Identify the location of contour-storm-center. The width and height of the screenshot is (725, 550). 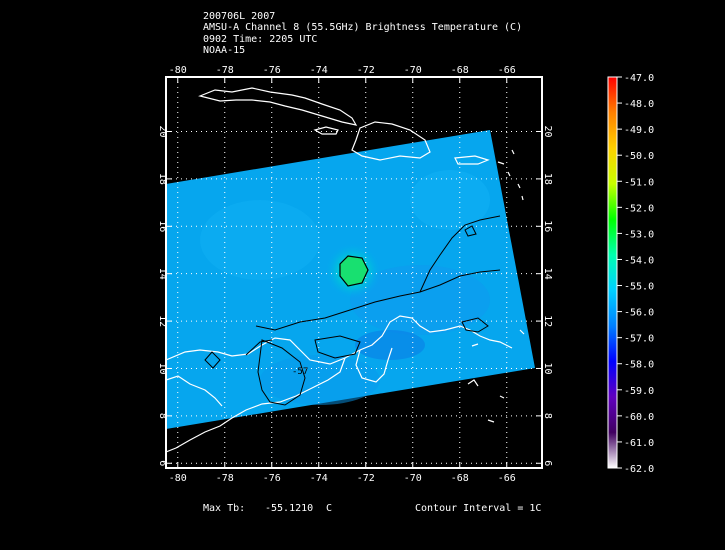
(354, 271).